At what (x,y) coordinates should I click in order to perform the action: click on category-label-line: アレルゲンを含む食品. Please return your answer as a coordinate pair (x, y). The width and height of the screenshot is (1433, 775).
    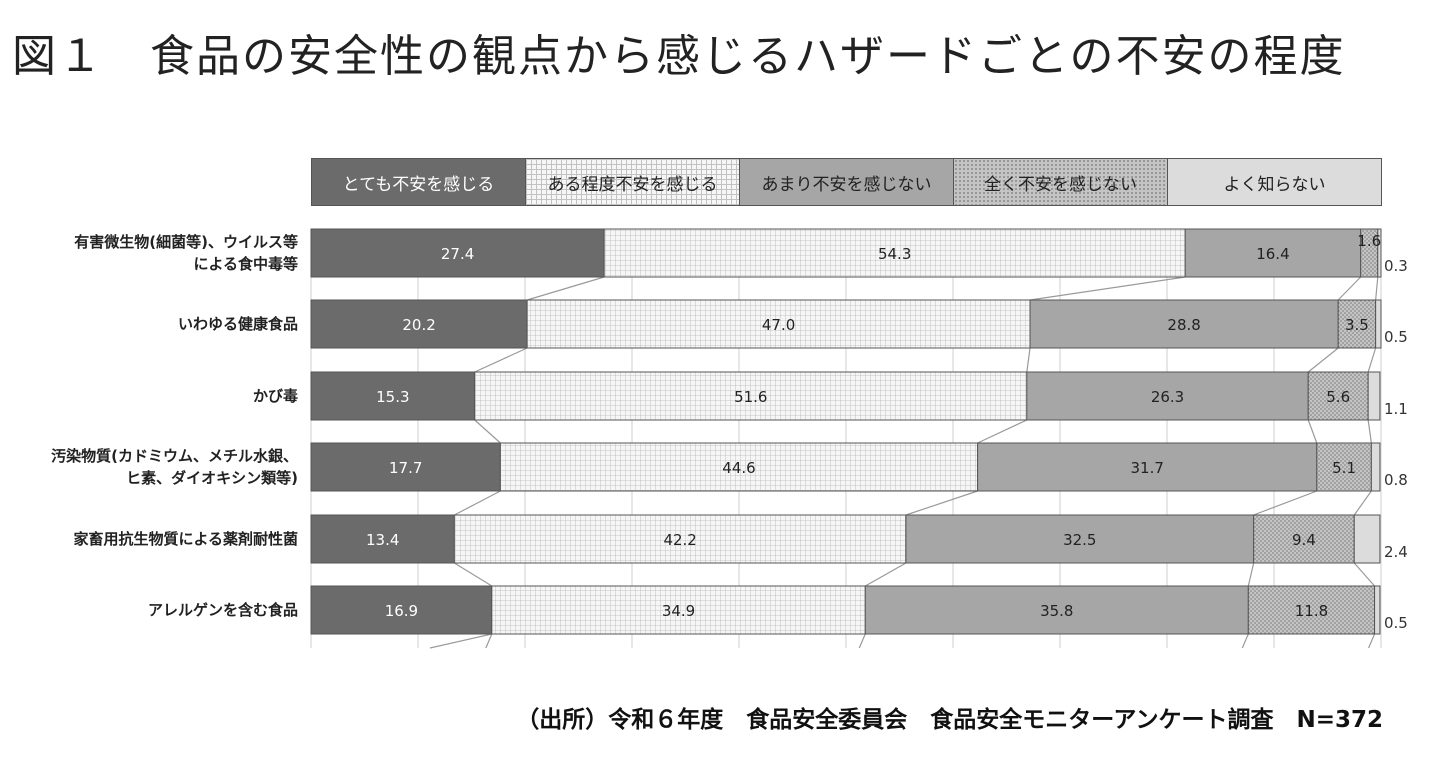
    Looking at the image, I should click on (222, 610).